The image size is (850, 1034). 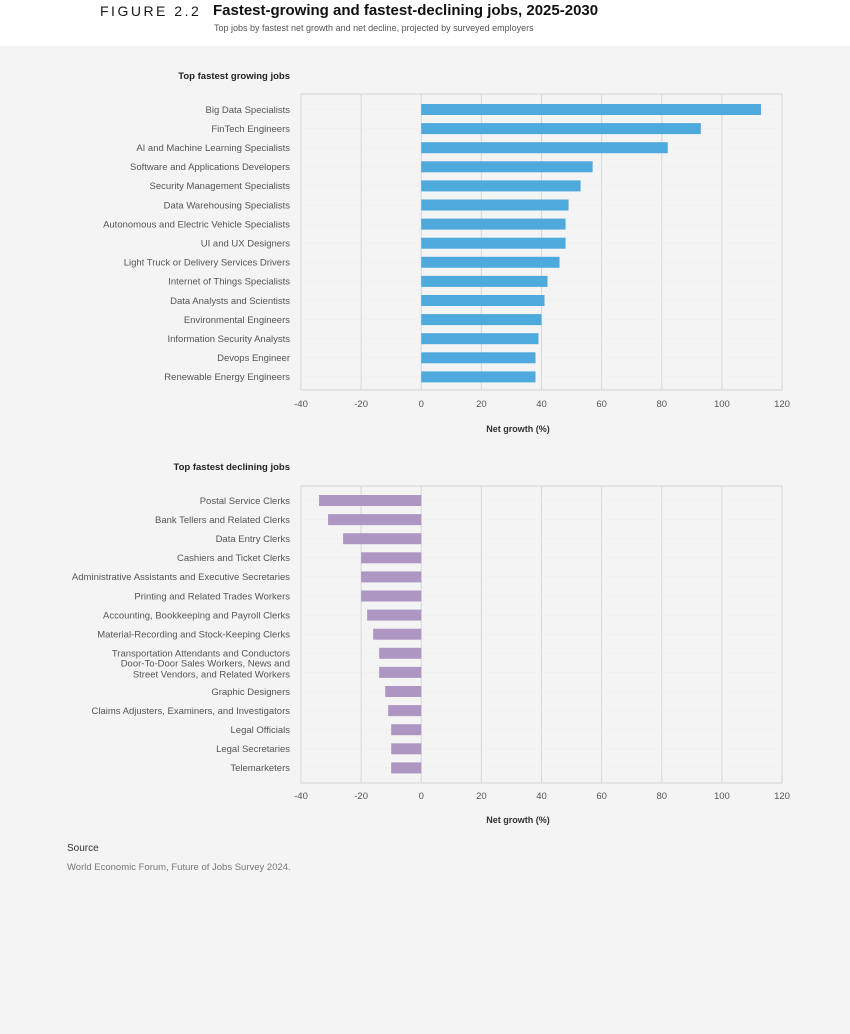 What do you see at coordinates (260, 768) in the screenshot?
I see `category-label: Telemarketers` at bounding box center [260, 768].